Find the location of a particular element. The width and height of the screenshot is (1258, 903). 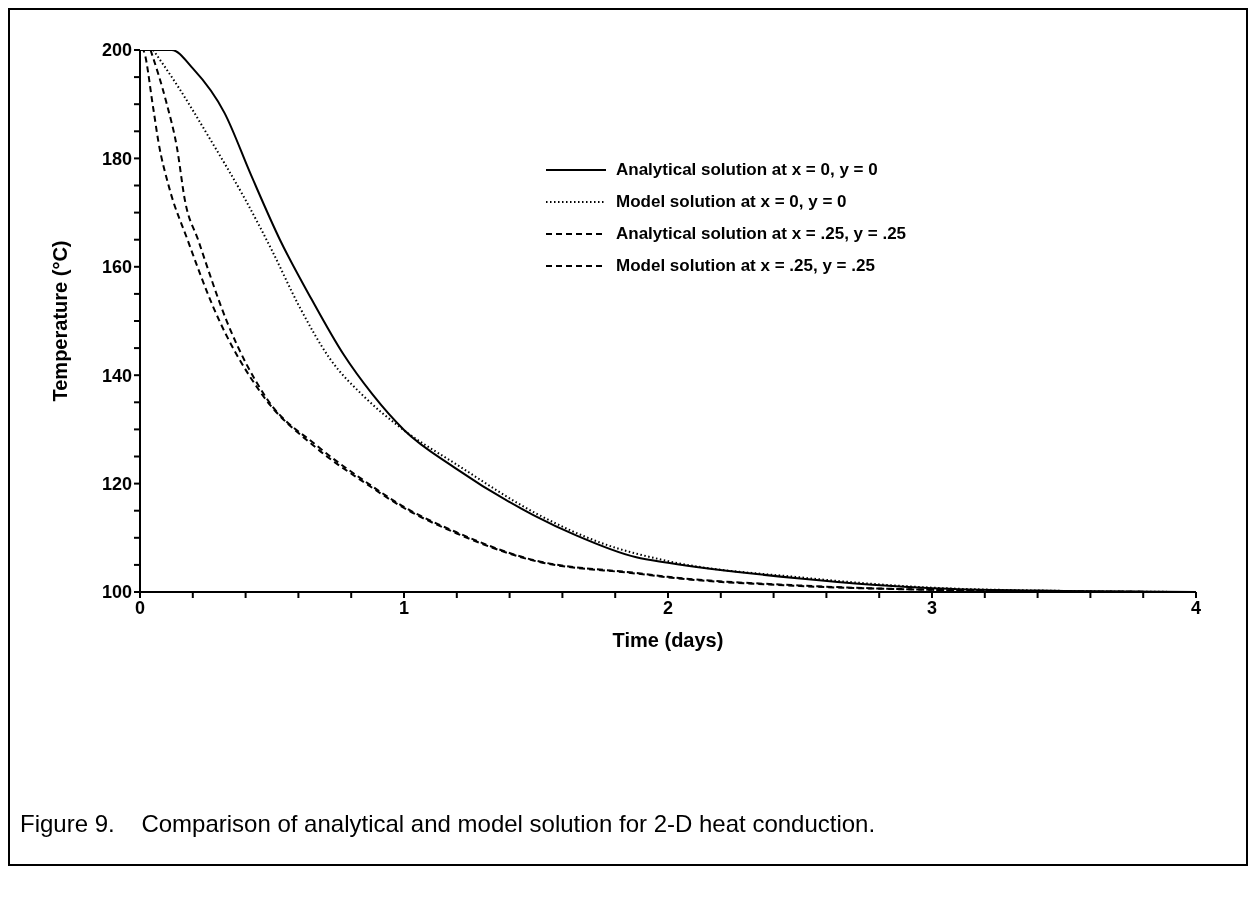

caption: Figure 9. Comparison of analytical and model solution for 2-D heat conduction. is located at coordinates (448, 824).